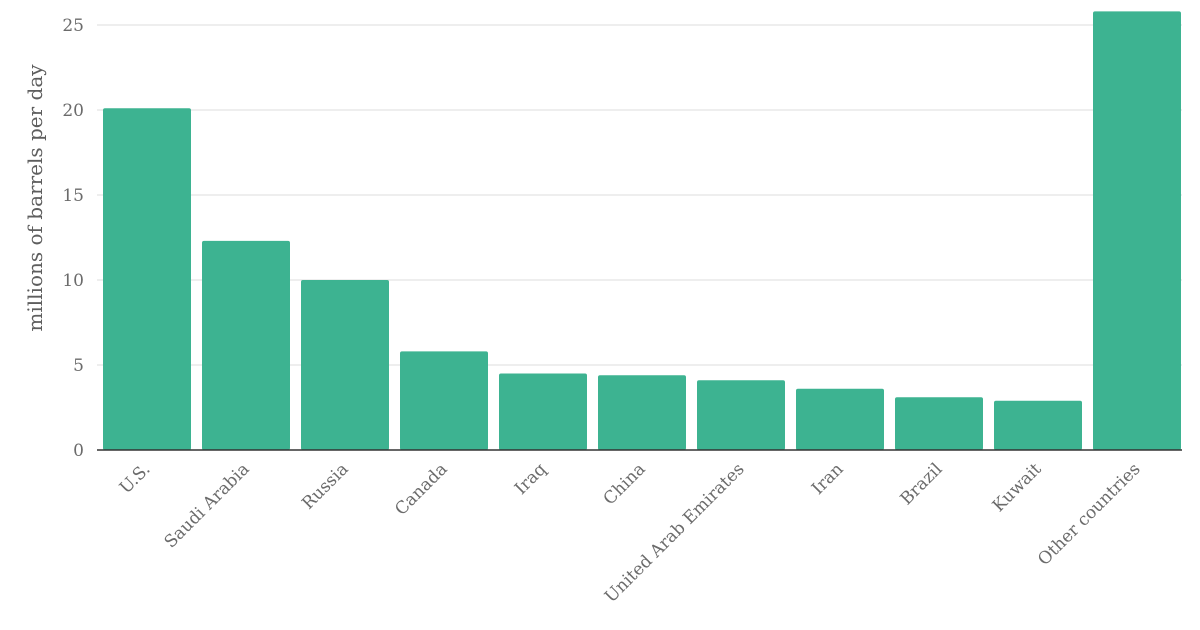 Image resolution: width=1200 pixels, height=630 pixels. I want to click on x-tick-label: Brazil, so click(922, 484).